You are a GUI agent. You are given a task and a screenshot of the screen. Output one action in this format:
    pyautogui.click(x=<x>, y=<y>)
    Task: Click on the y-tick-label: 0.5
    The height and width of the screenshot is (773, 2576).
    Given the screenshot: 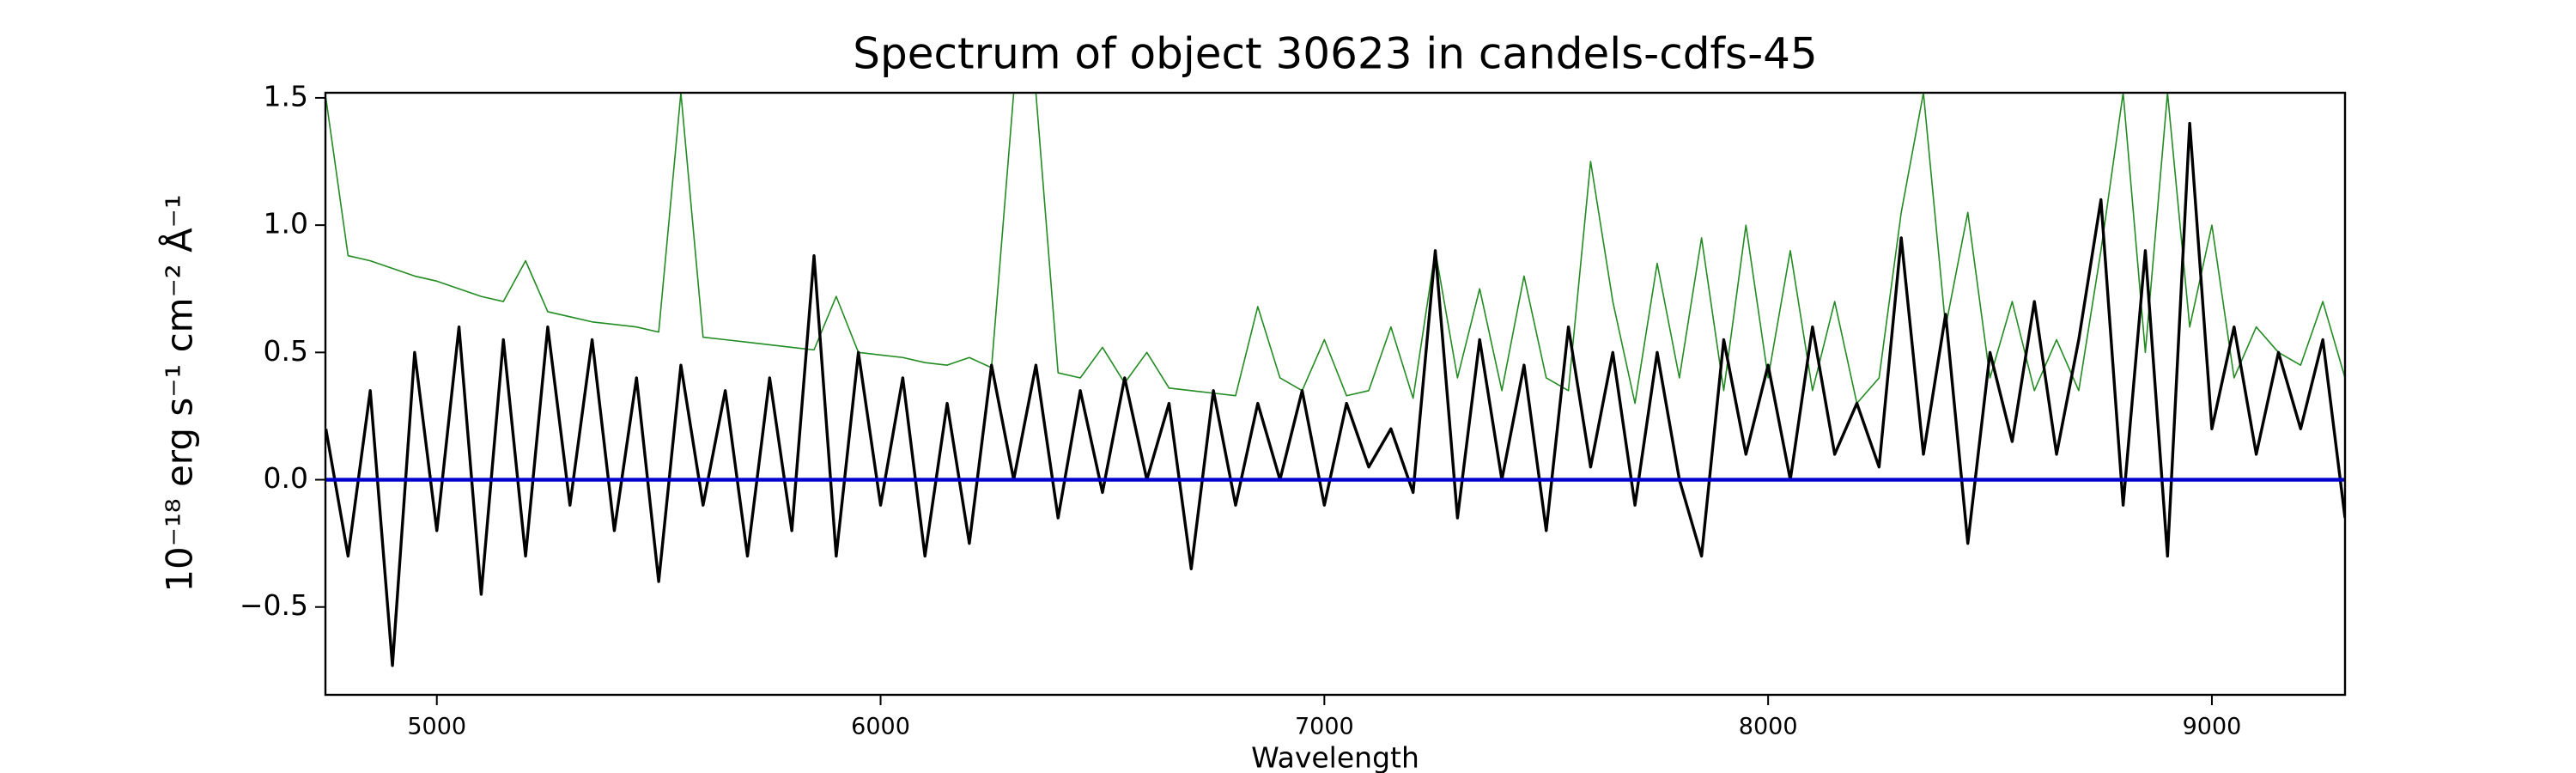 What is the action you would take?
    pyautogui.click(x=286, y=351)
    